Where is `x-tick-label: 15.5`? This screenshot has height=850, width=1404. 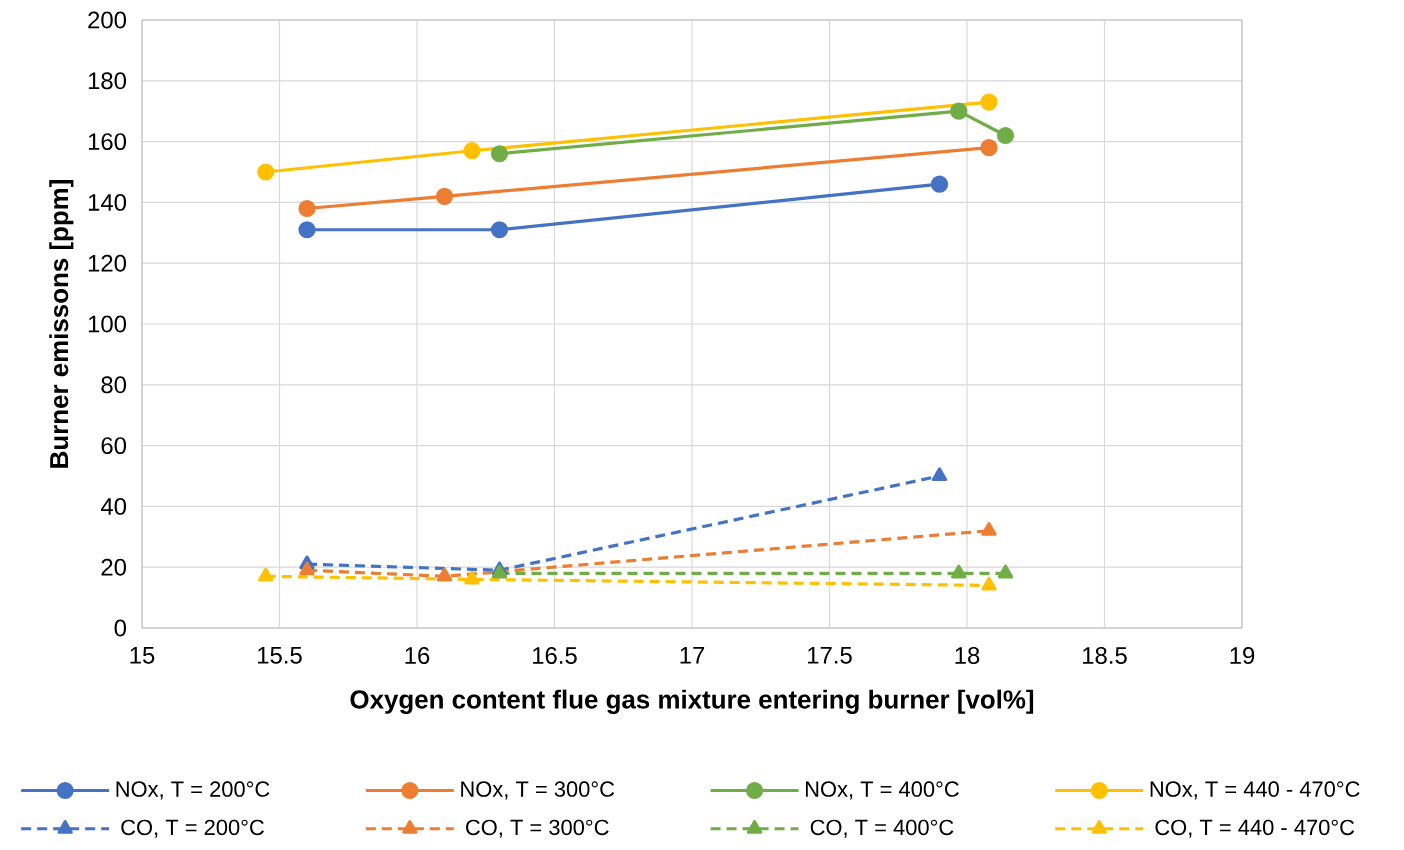 x-tick-label: 15.5 is located at coordinates (280, 655).